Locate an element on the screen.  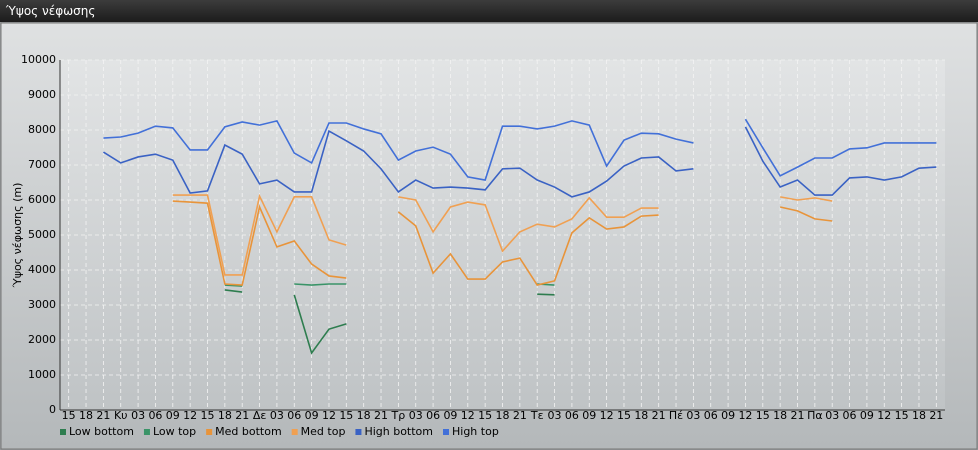
y-tick-label: 7000 is located at coordinates (42, 164).